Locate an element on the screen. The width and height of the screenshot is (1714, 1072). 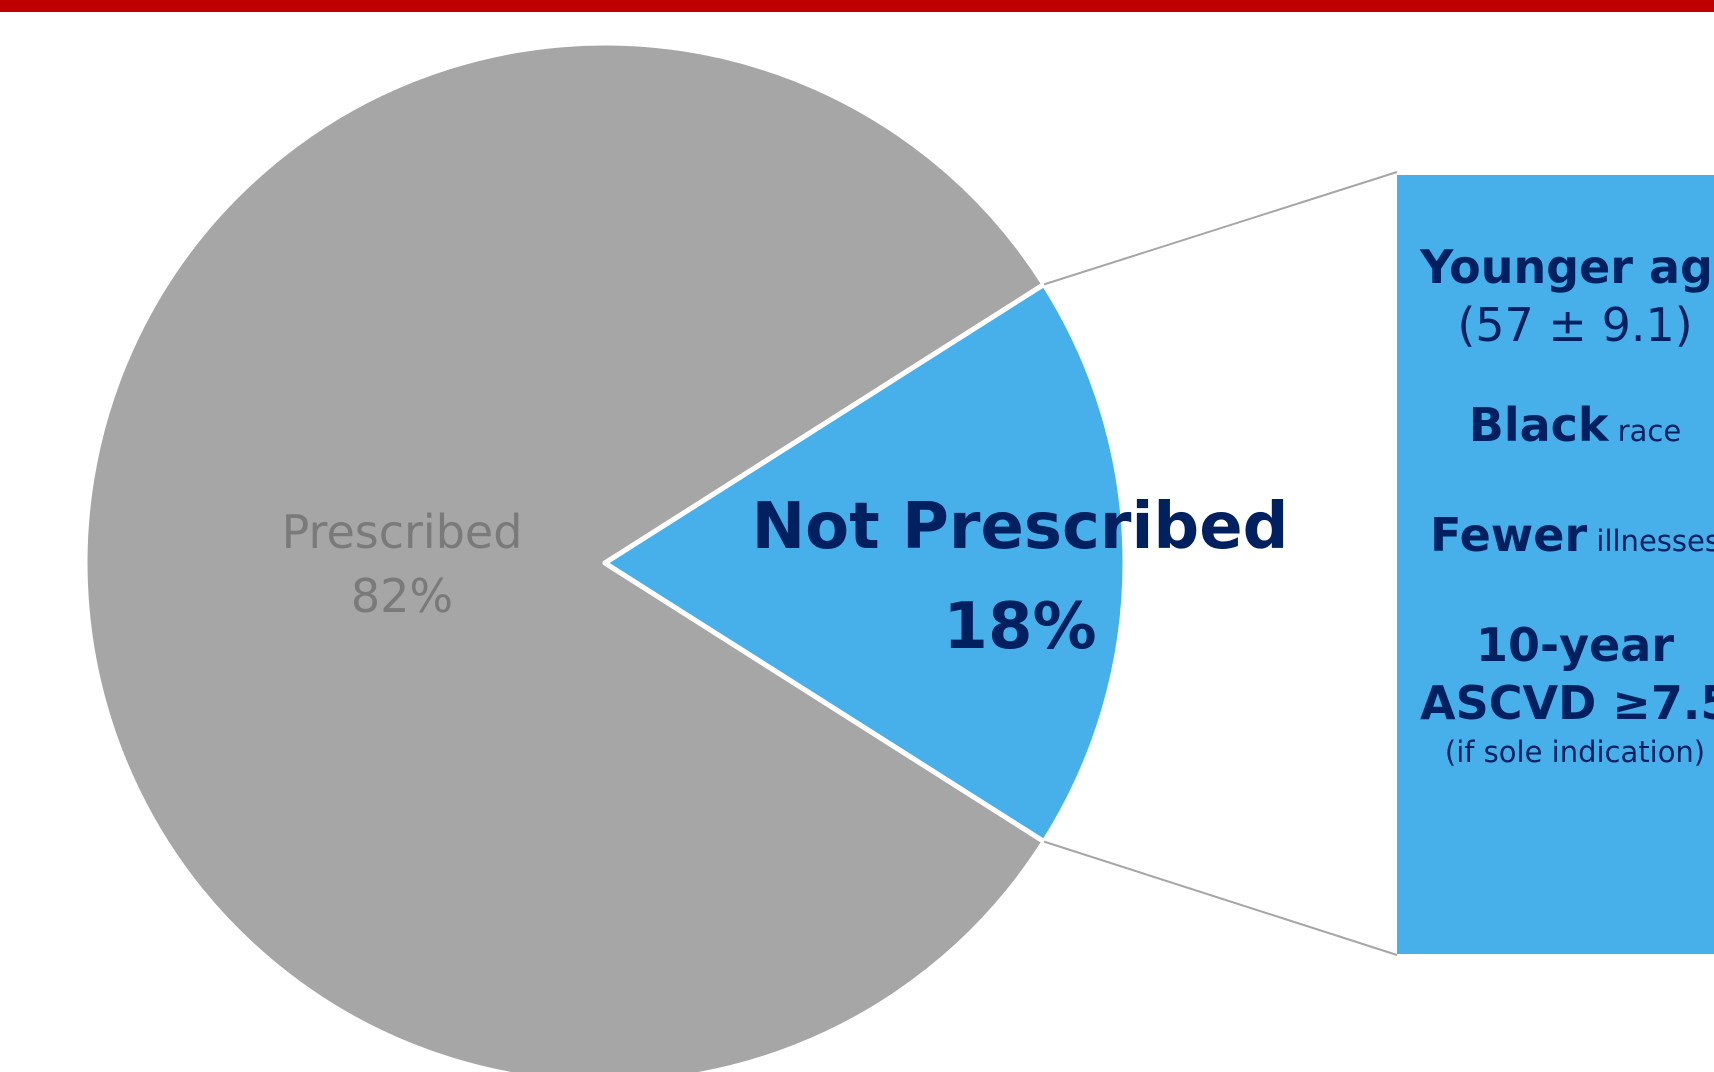
callout-illness-bold: Fewer is located at coordinates (1509, 535).